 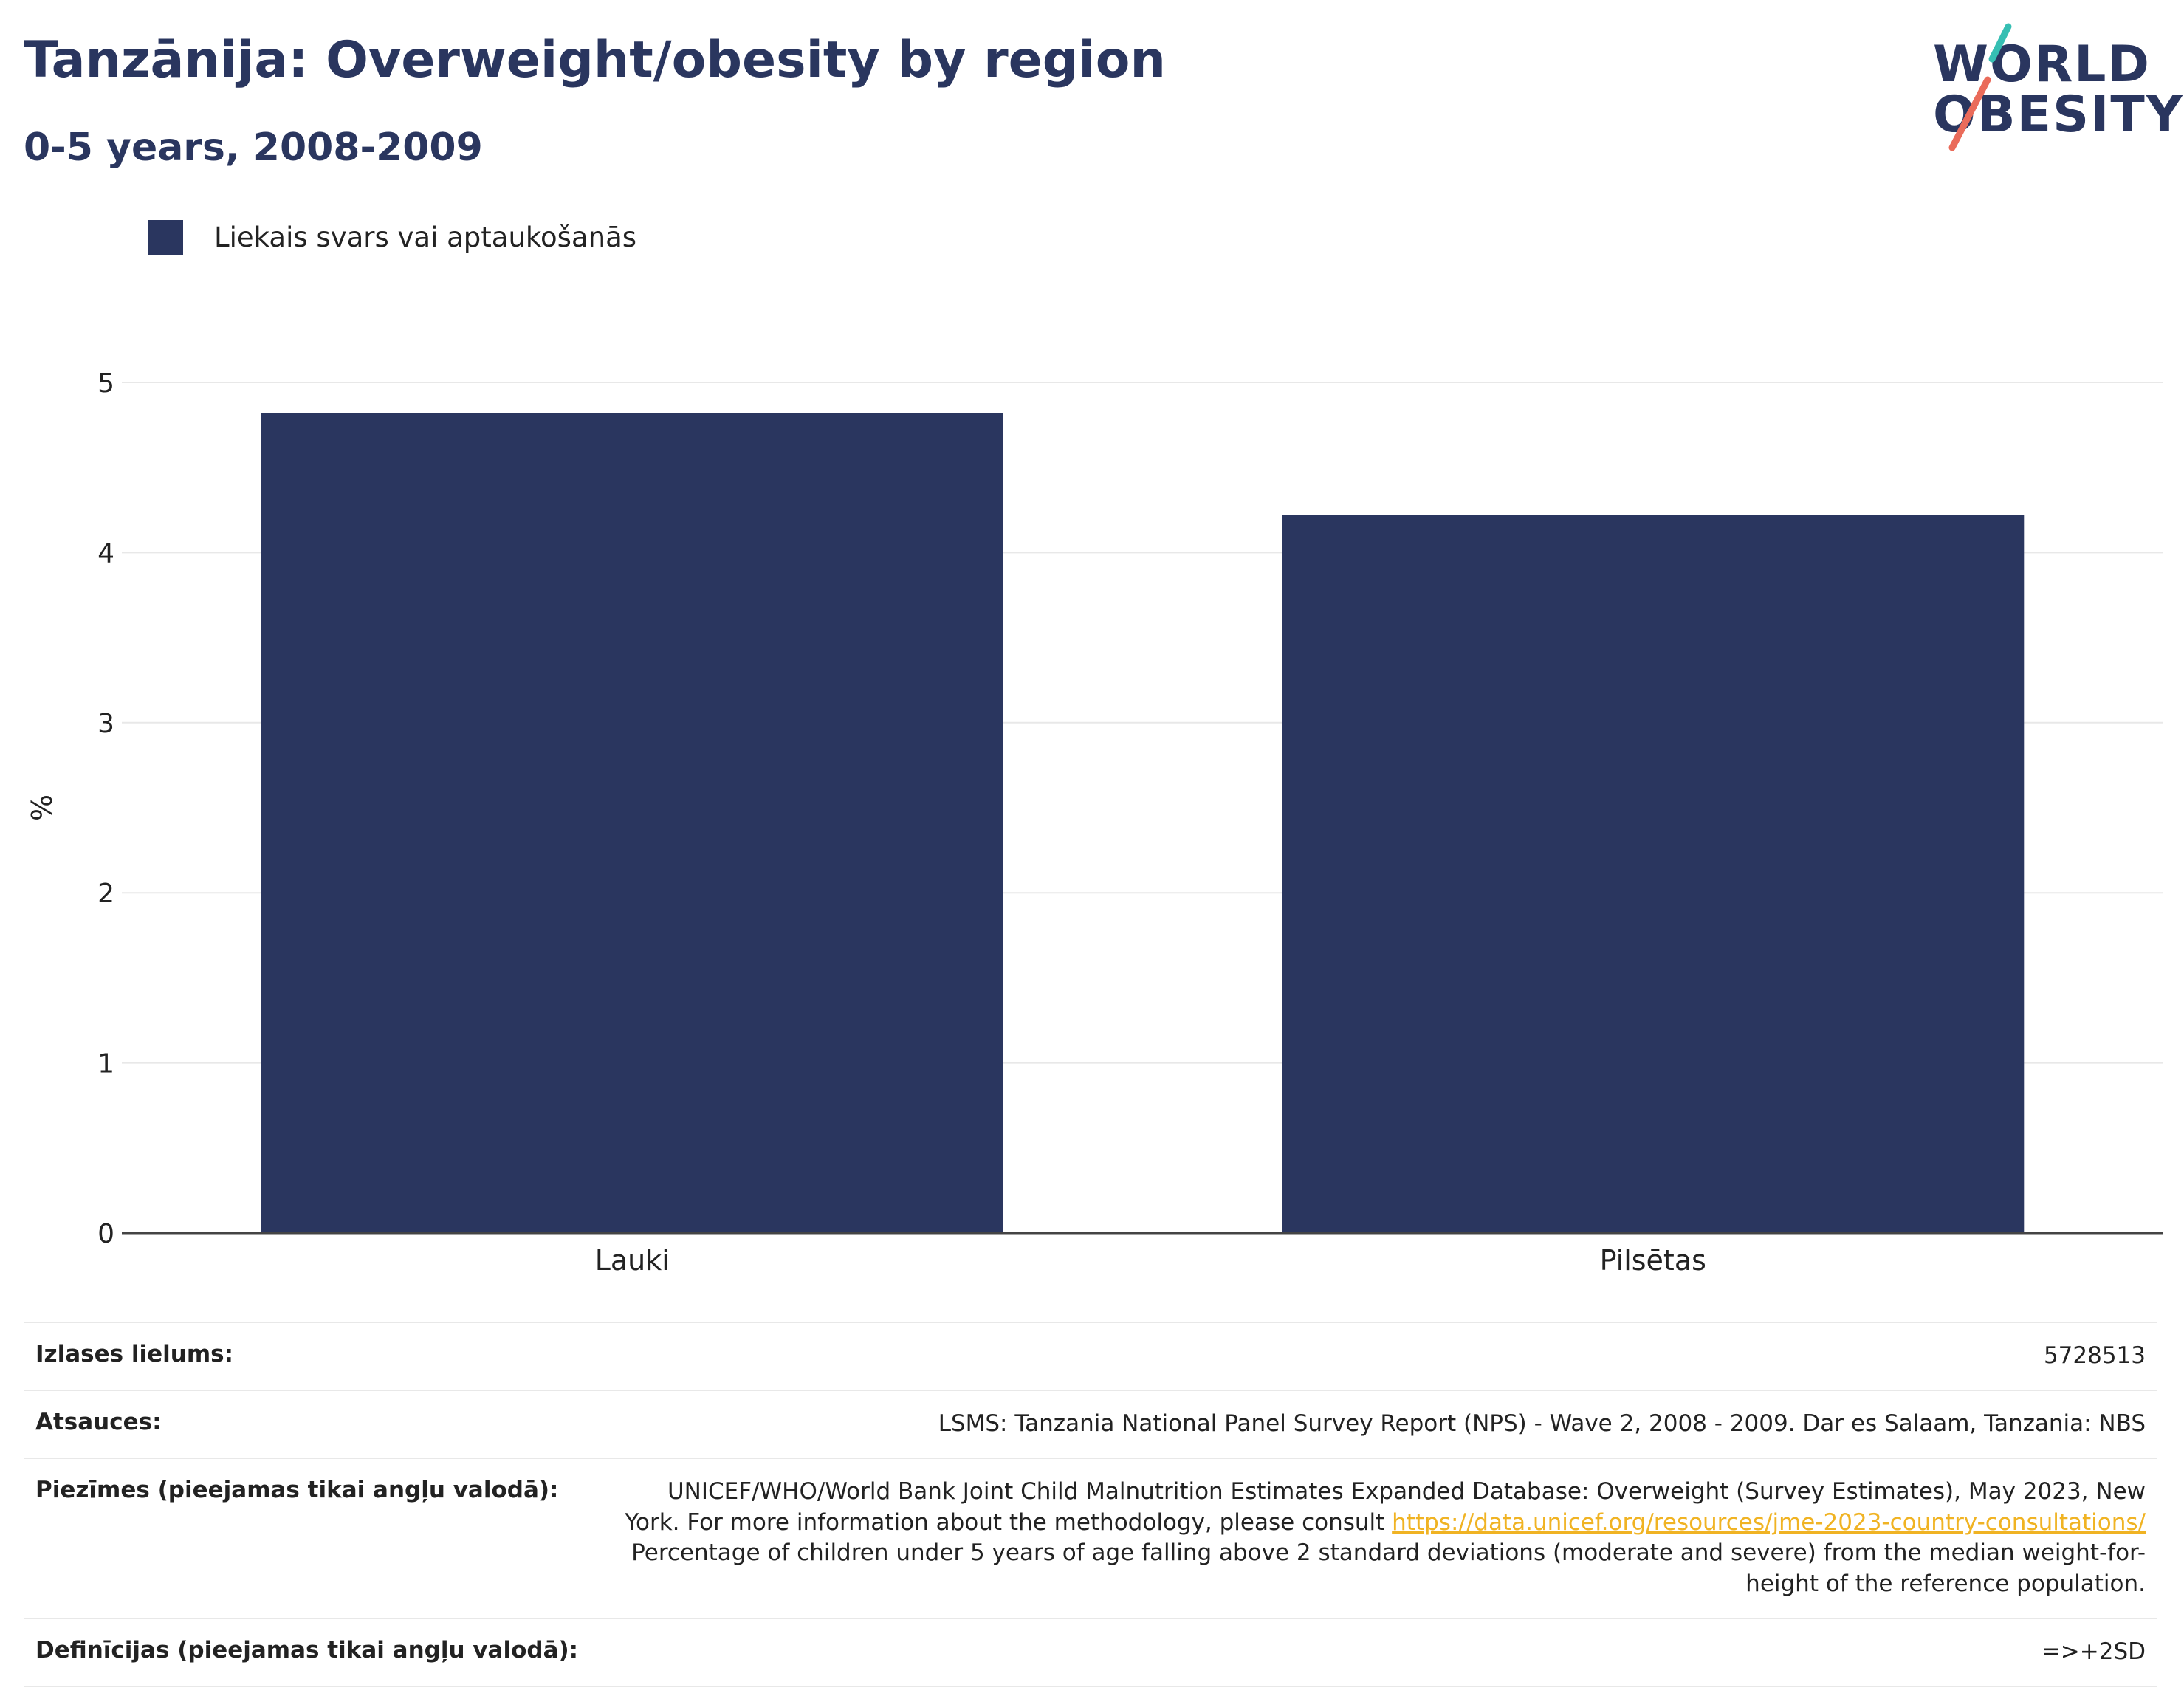 What do you see at coordinates (105, 894) in the screenshot?
I see `y-tick-label: 2` at bounding box center [105, 894].